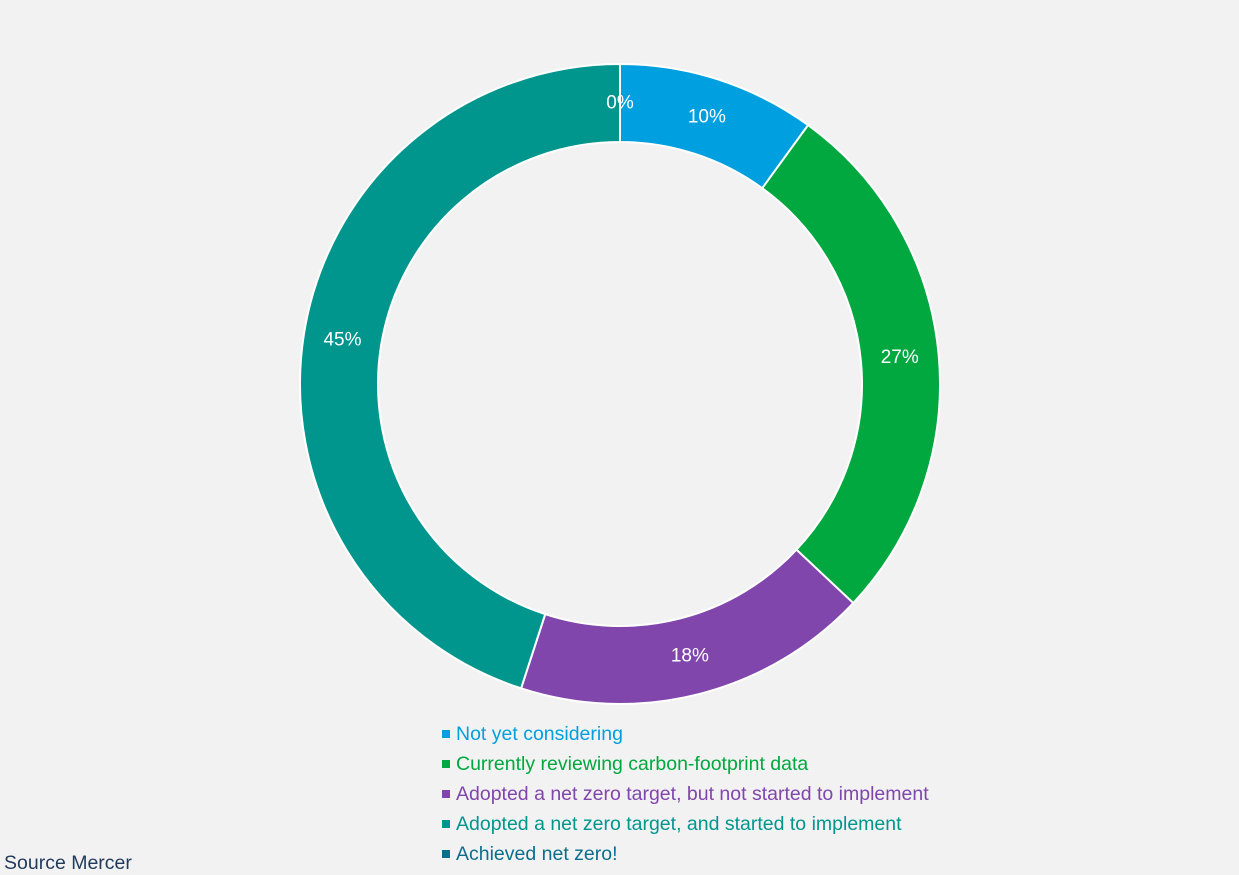  Describe the element at coordinates (687, 626) in the screenshot. I see `donut-slice-adopted-a-net-zero-target-but-not-started-to-implement` at that location.